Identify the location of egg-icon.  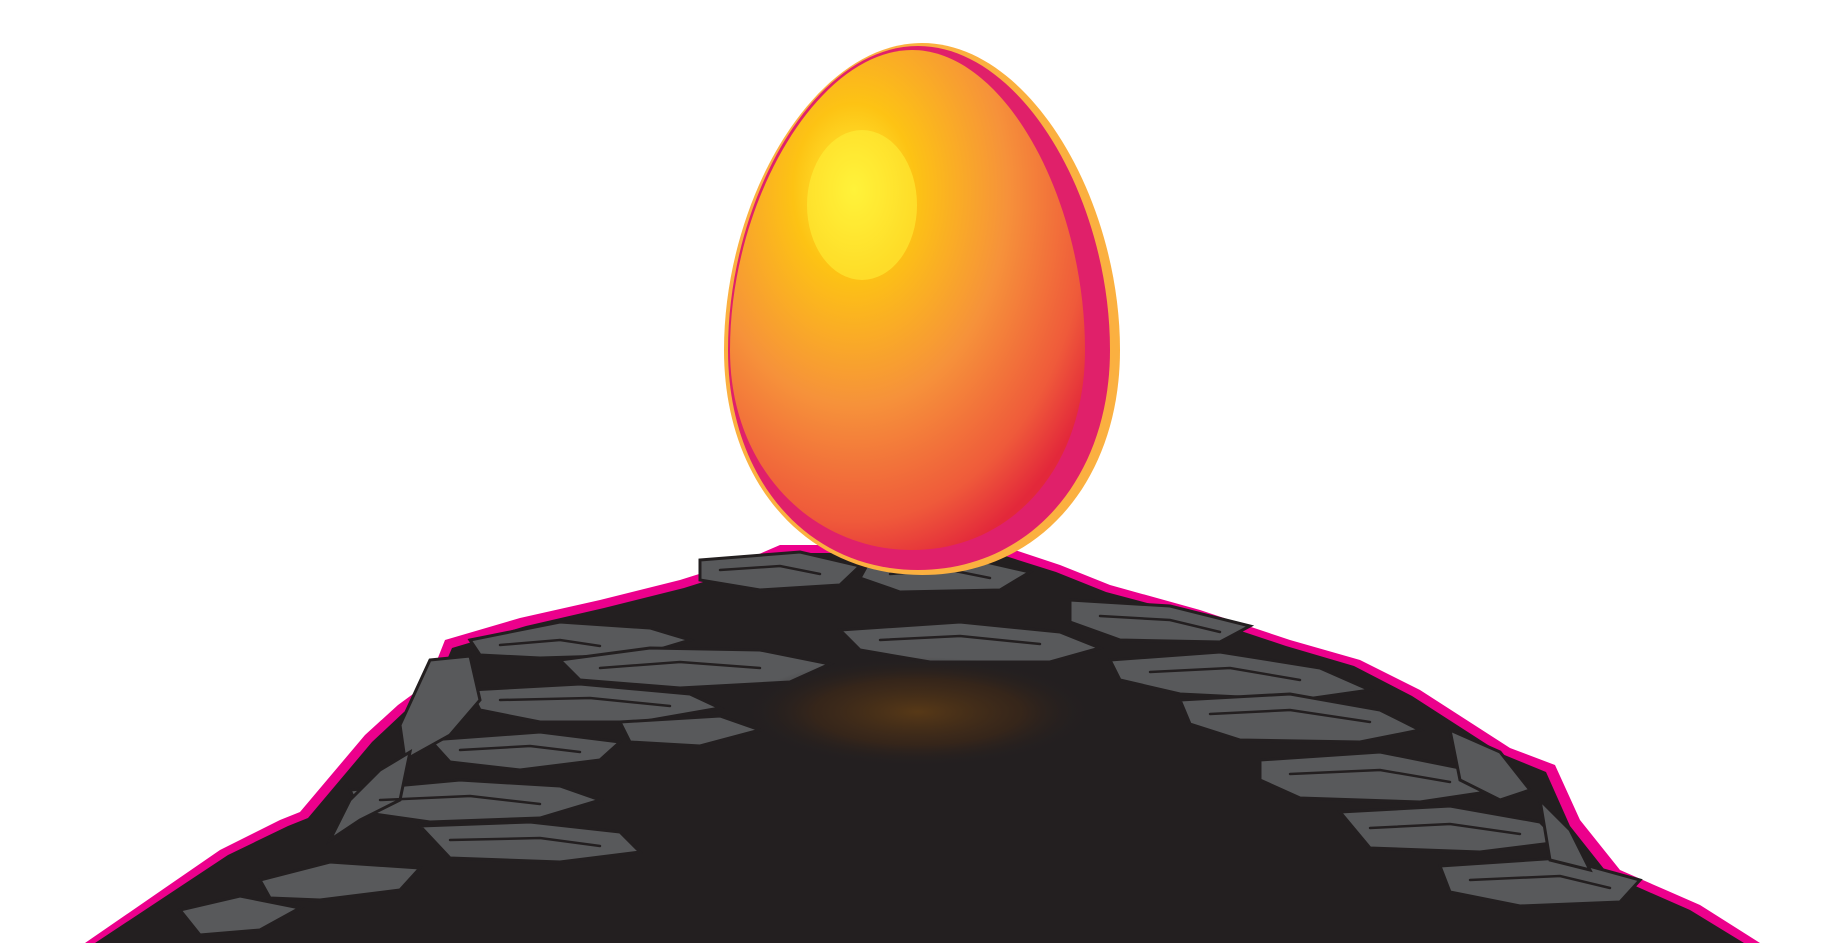
(922, 309).